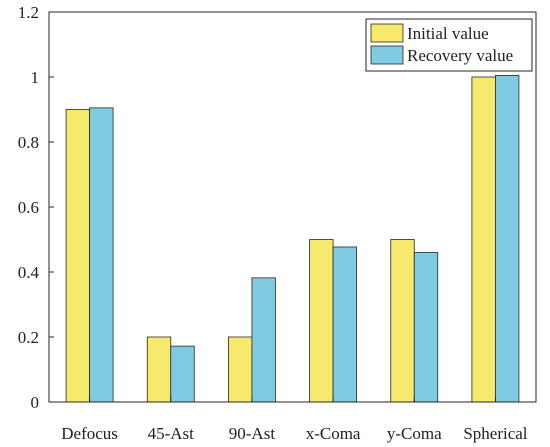  I want to click on x-tick-label: Spherical, so click(495, 433).